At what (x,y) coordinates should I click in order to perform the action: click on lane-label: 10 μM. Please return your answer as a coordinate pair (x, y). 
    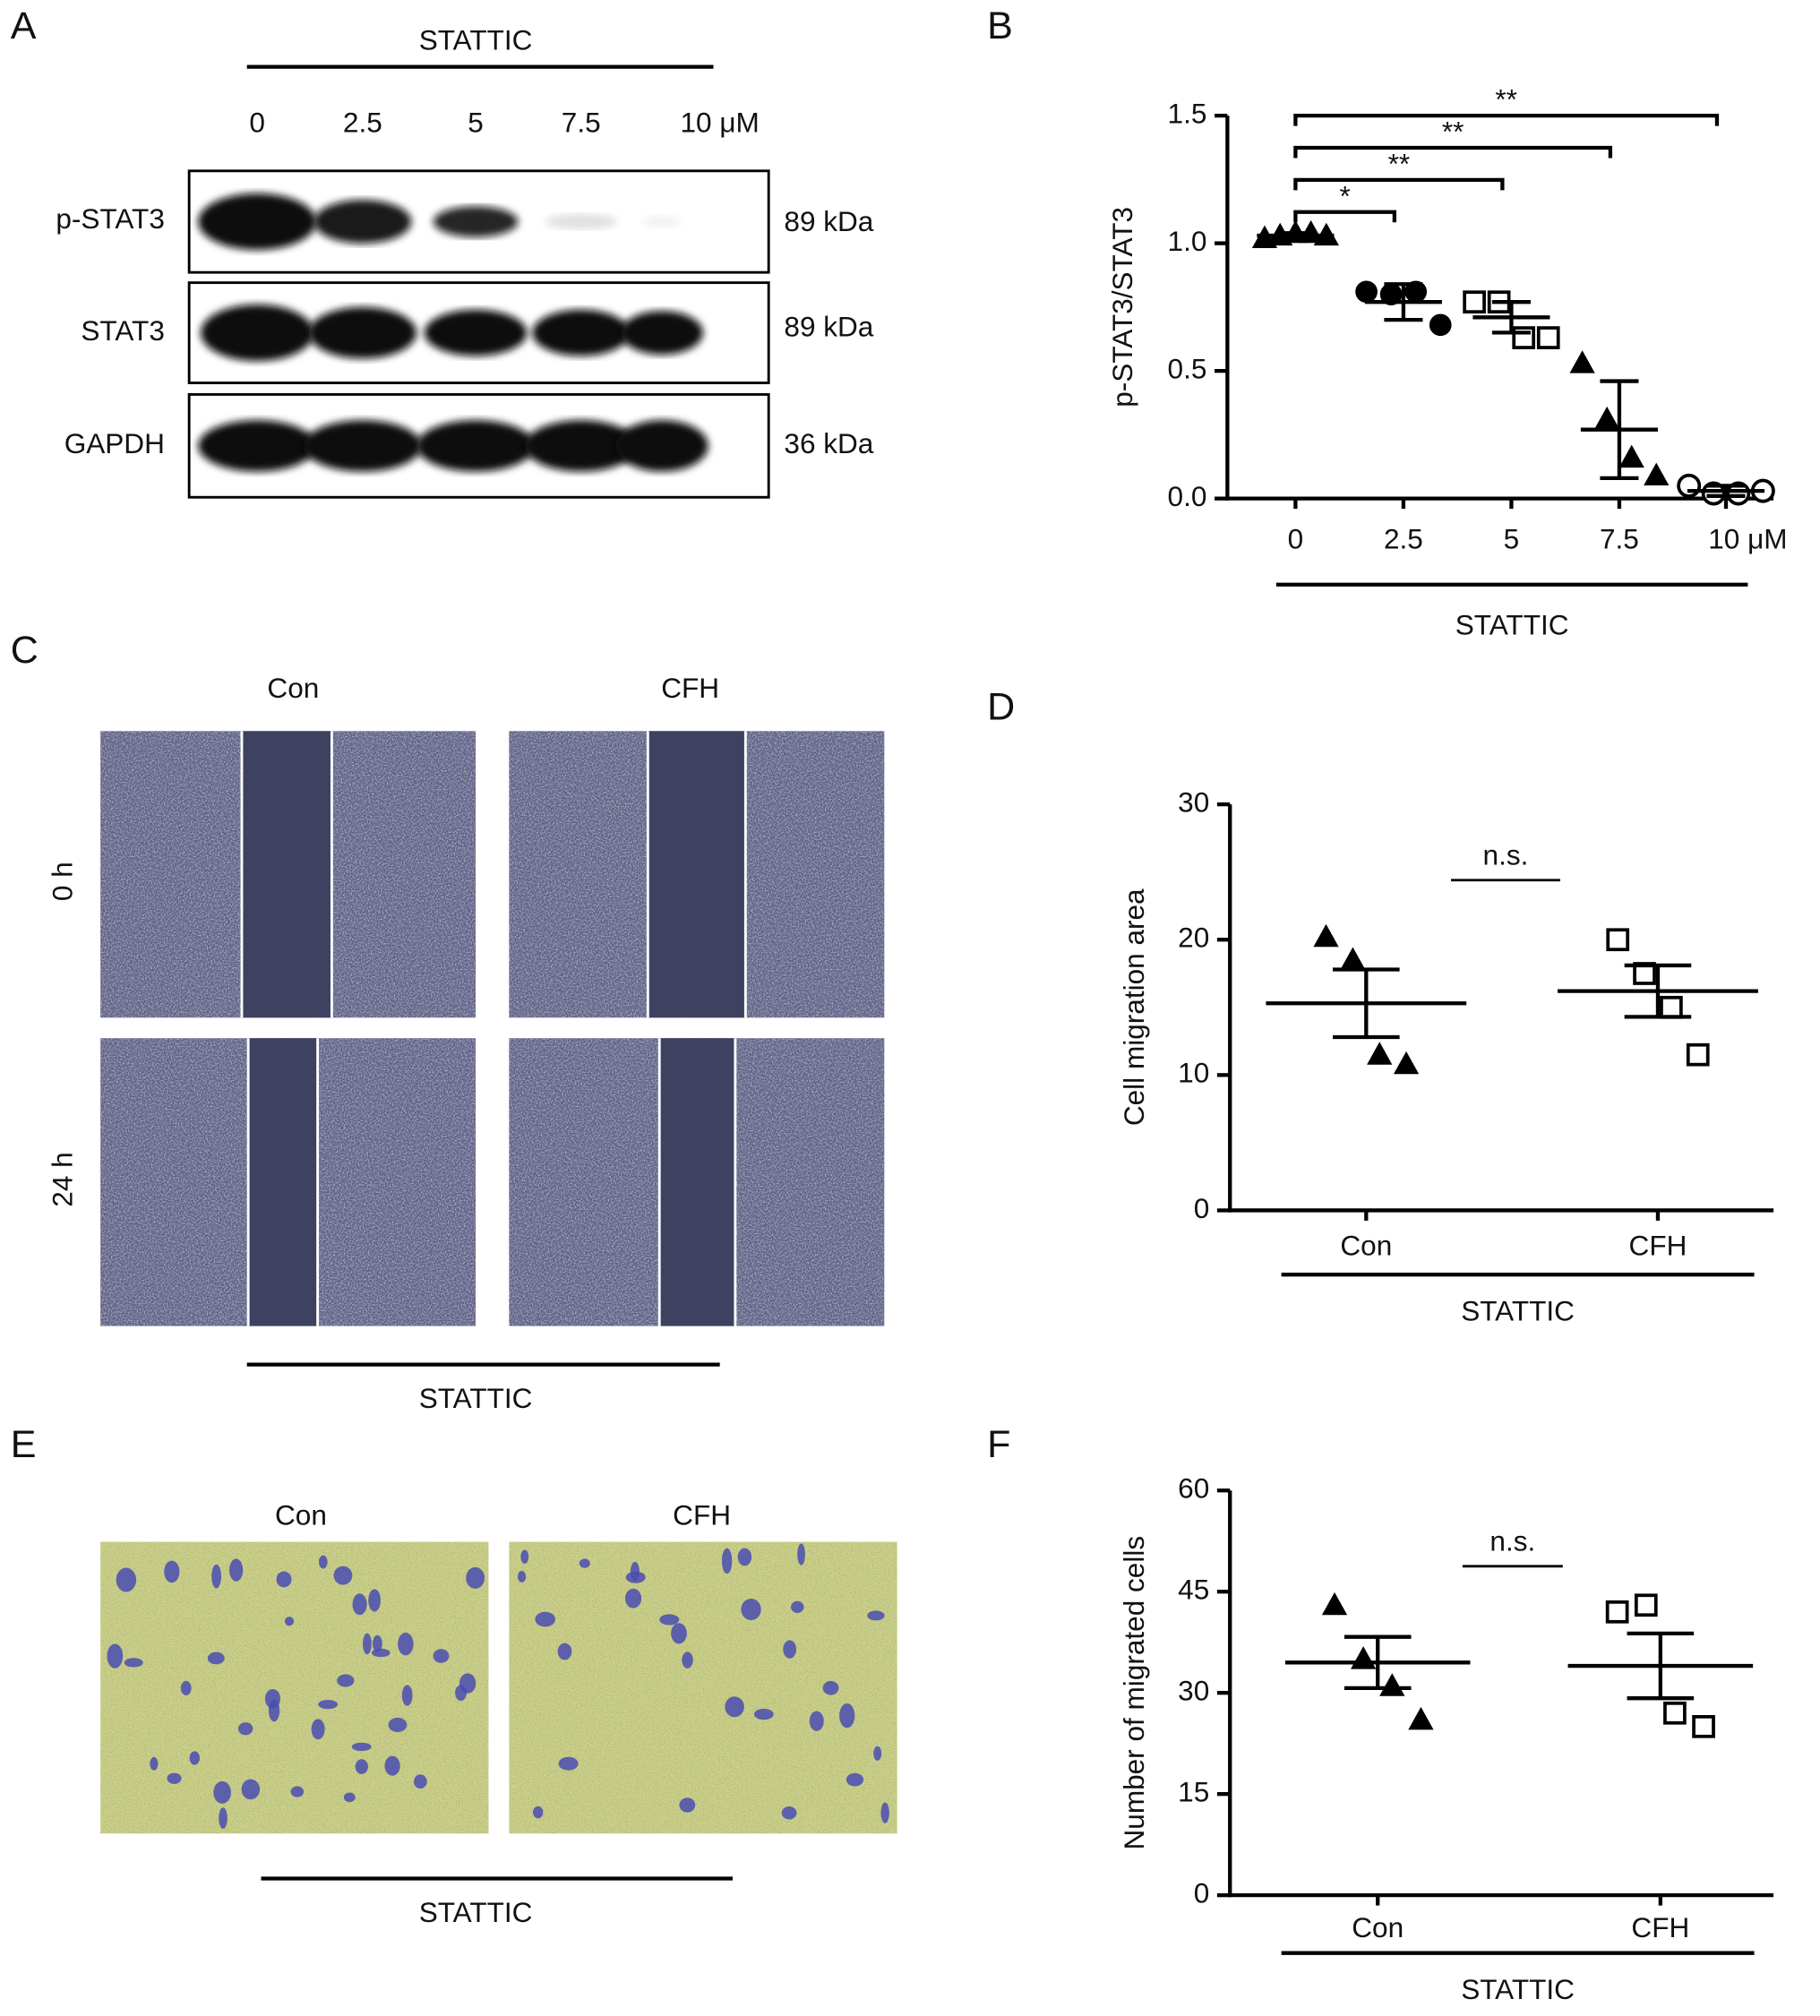
    Looking at the image, I should click on (720, 123).